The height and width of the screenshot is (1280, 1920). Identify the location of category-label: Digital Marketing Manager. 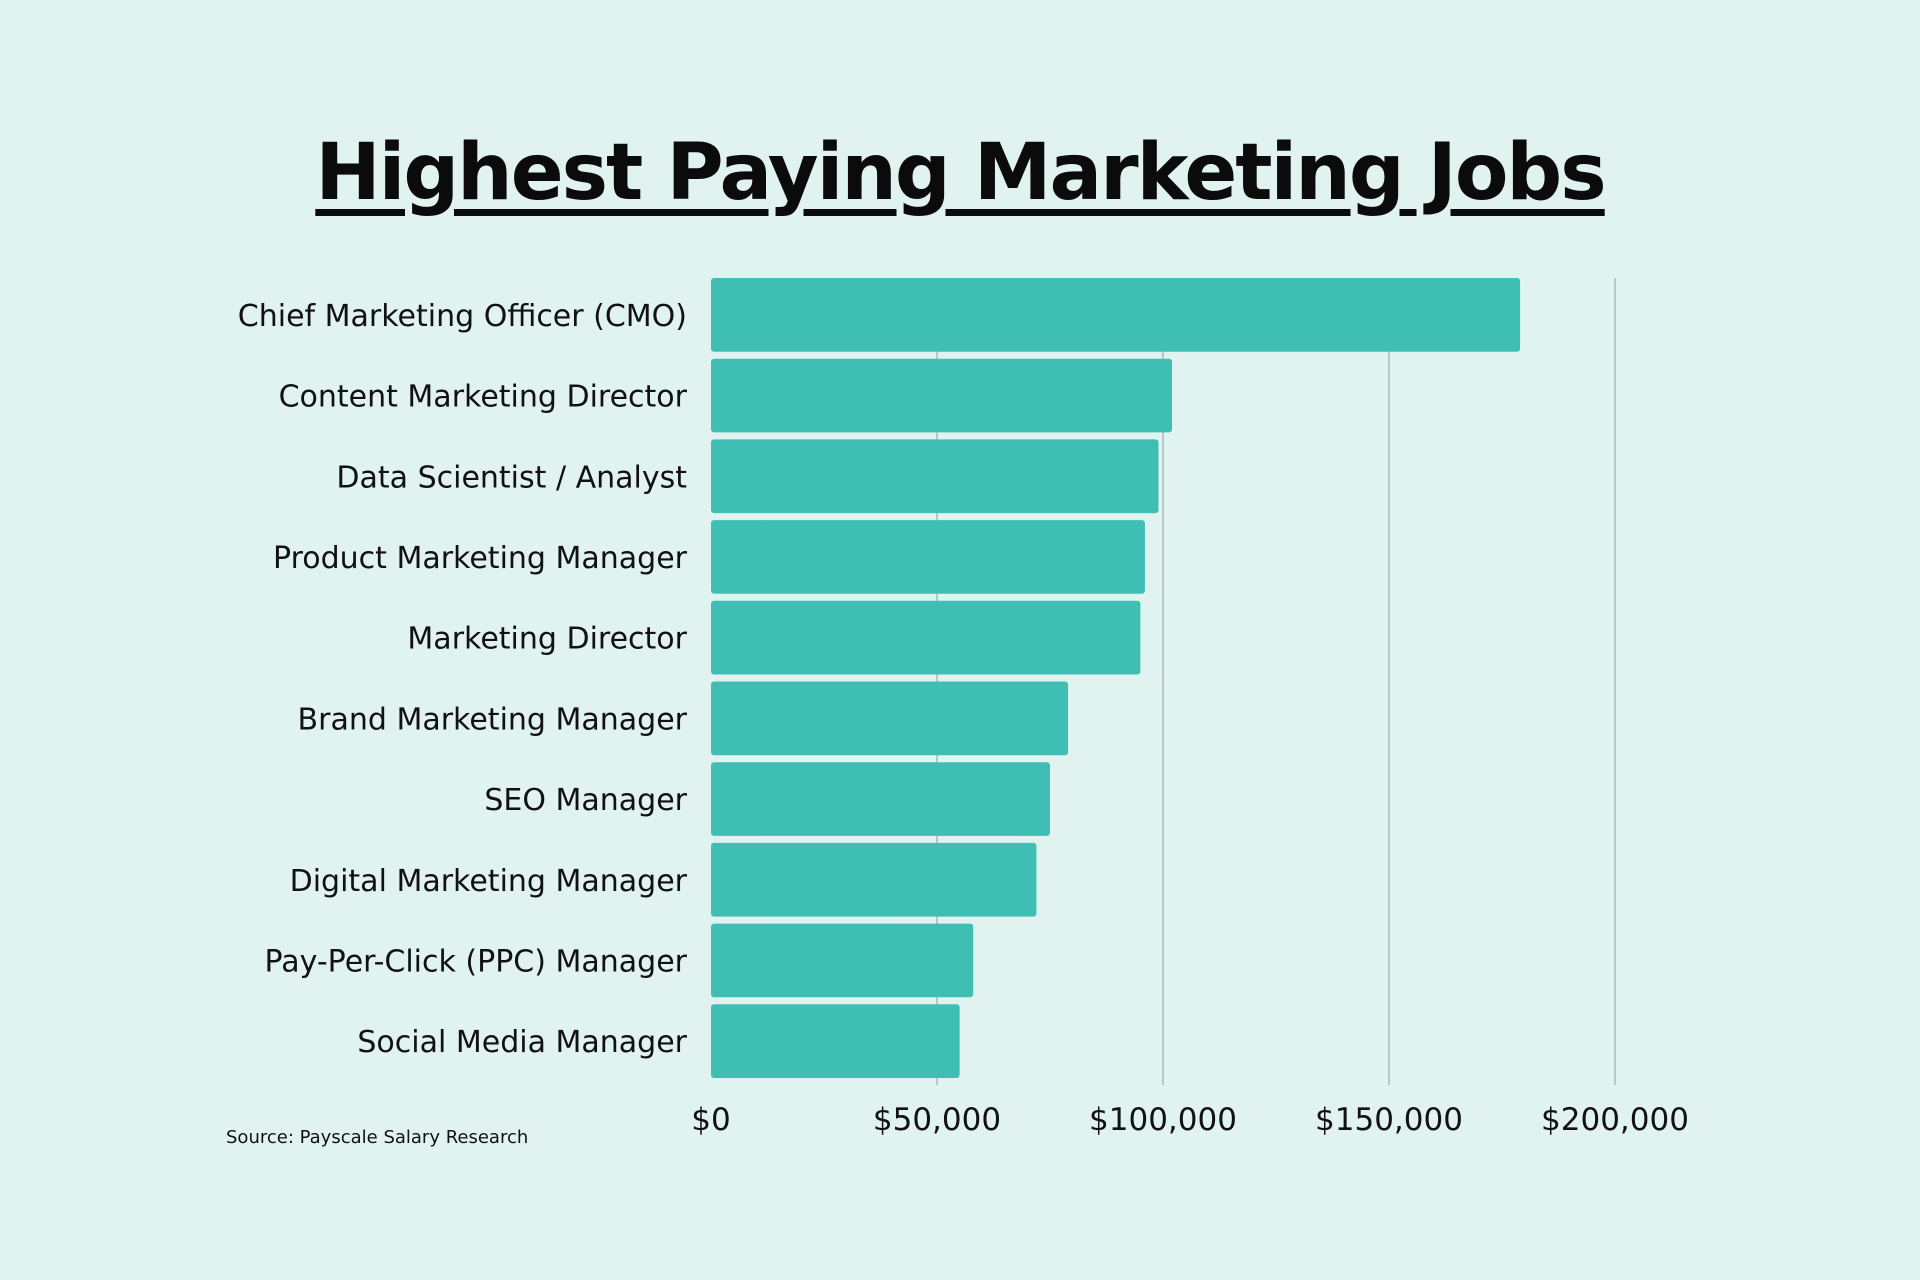
(489, 881).